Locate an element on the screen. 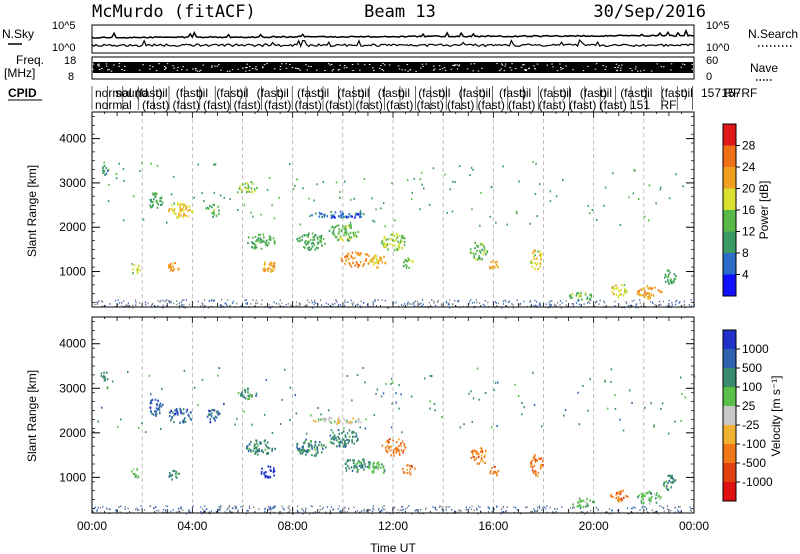 This screenshot has height=554, width=800. cpid-row1-label: oil is located at coordinates (687, 93).